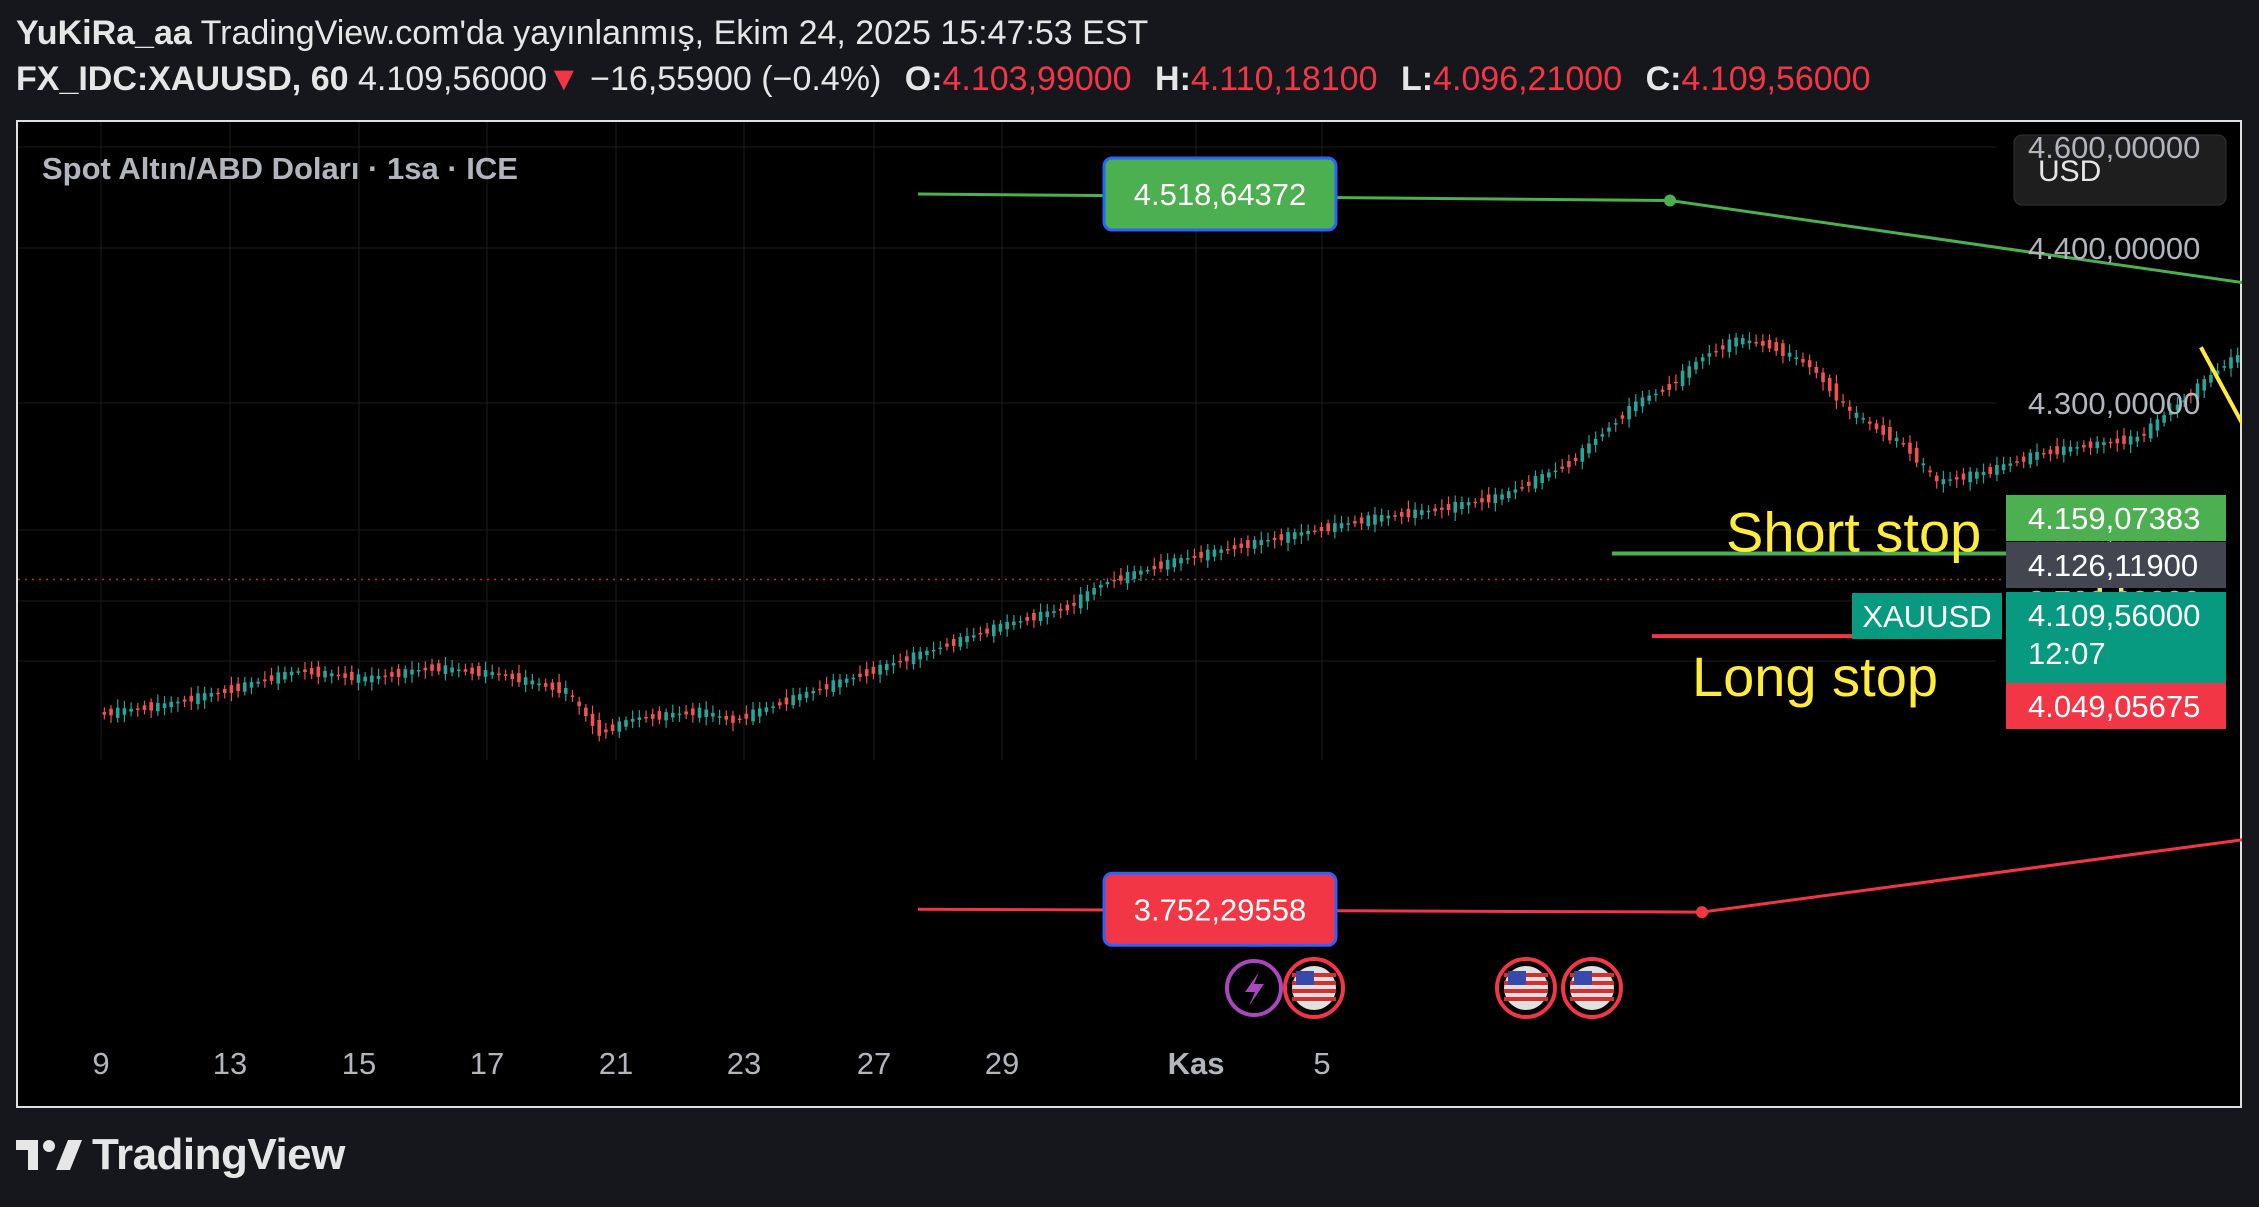 Image resolution: width=2259 pixels, height=1207 pixels. What do you see at coordinates (923, 79) in the screenshot?
I see `open-label: O:` at bounding box center [923, 79].